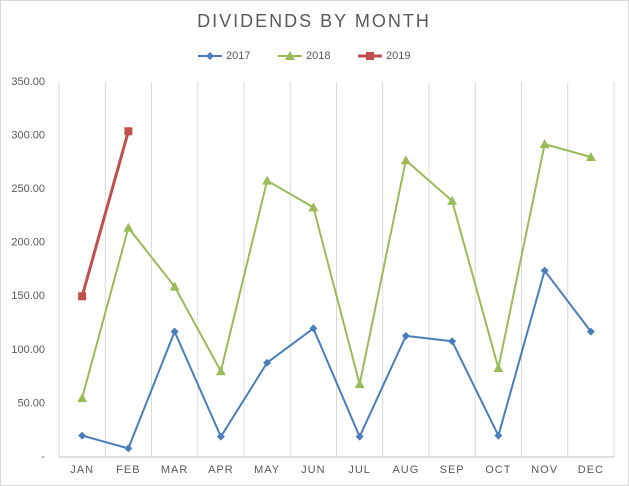 The height and width of the screenshot is (486, 629). I want to click on y-tick-label: 300.00, so click(28, 135).